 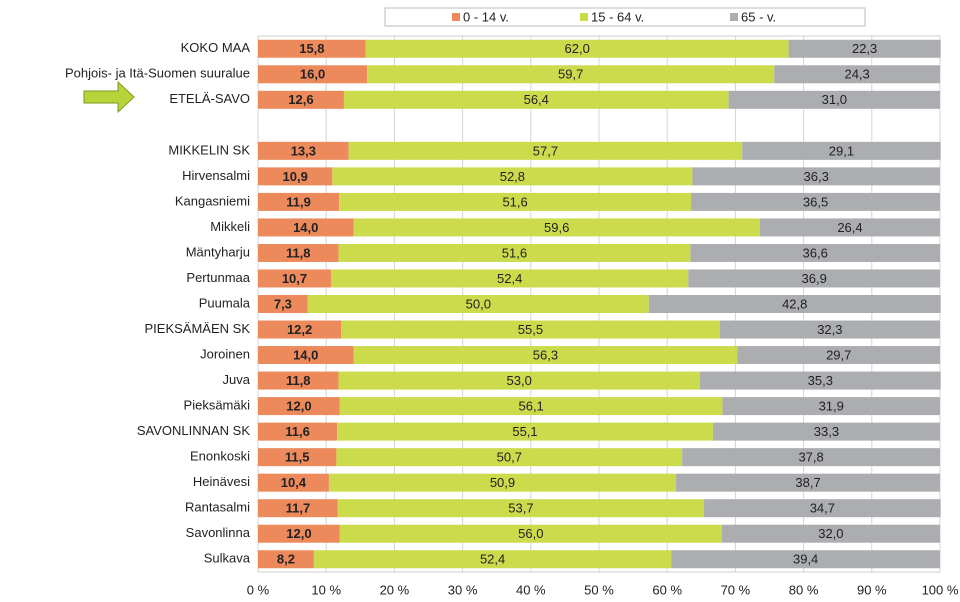 I want to click on value-label: 32,3, so click(x=829, y=329).